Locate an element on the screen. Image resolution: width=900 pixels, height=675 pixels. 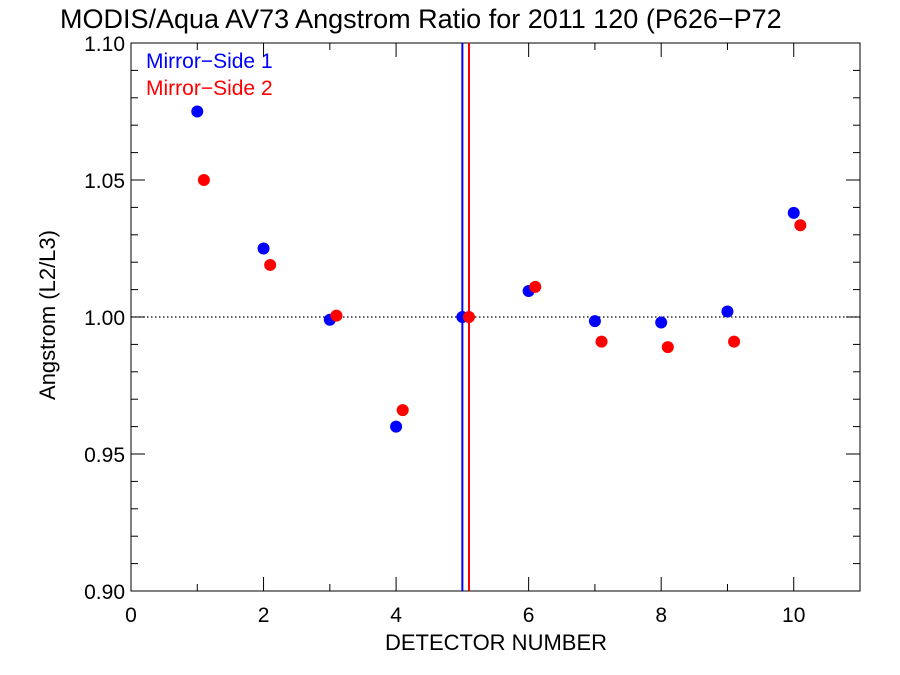
y-axis-label: Angstrom (L2/L3) is located at coordinates (47, 315).